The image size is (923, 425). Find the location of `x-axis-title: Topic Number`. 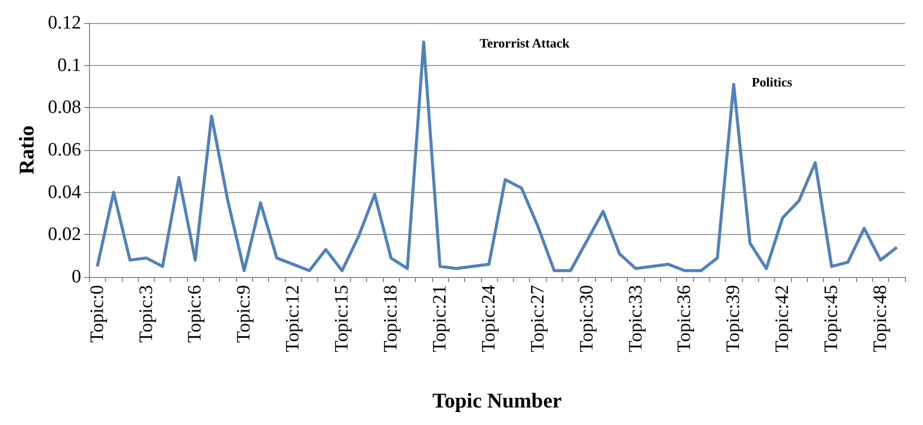

x-axis-title: Topic Number is located at coordinates (497, 400).